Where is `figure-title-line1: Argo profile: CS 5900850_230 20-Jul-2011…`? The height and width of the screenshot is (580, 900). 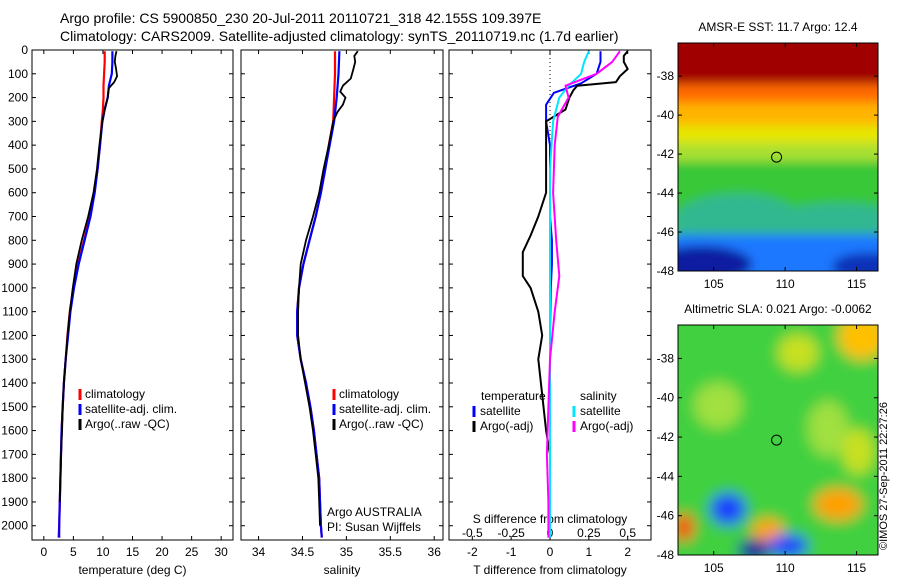 figure-title-line1: Argo profile: CS 5900850_230 20-Jul-2011… is located at coordinates (301, 18).